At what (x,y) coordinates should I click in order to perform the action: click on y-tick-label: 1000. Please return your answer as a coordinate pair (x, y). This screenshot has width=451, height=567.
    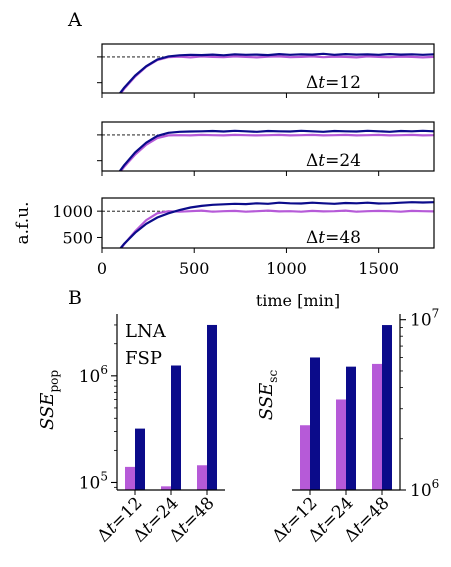
    Looking at the image, I should click on (72, 211).